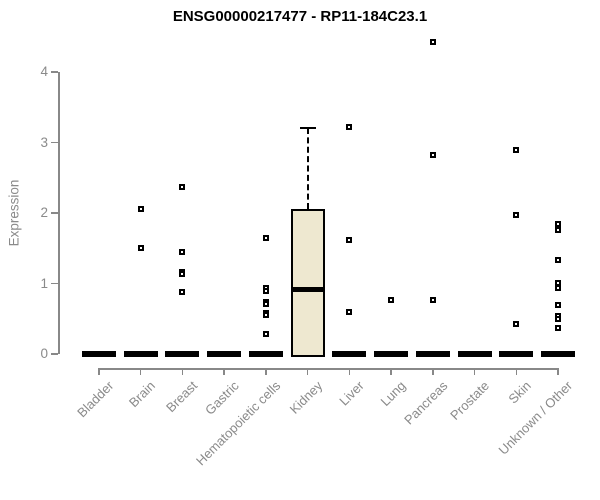 The width and height of the screenshot is (600, 500). I want to click on x-axis-line, so click(329, 369).